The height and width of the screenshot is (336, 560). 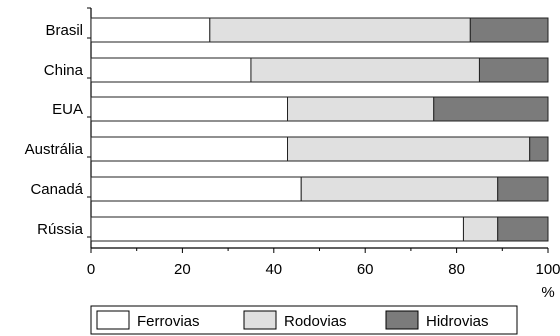 I want to click on legend: Ferrovias Rodovias Hidrovias, so click(x=304, y=320).